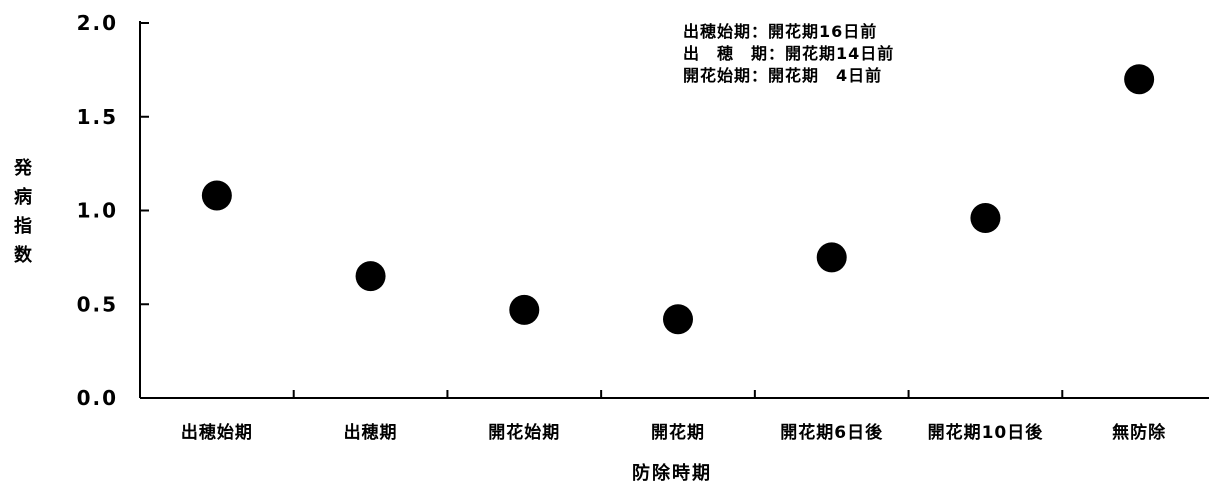 The image size is (1209, 489). I want to click on y-axis-title: 発病指数, so click(23, 211).